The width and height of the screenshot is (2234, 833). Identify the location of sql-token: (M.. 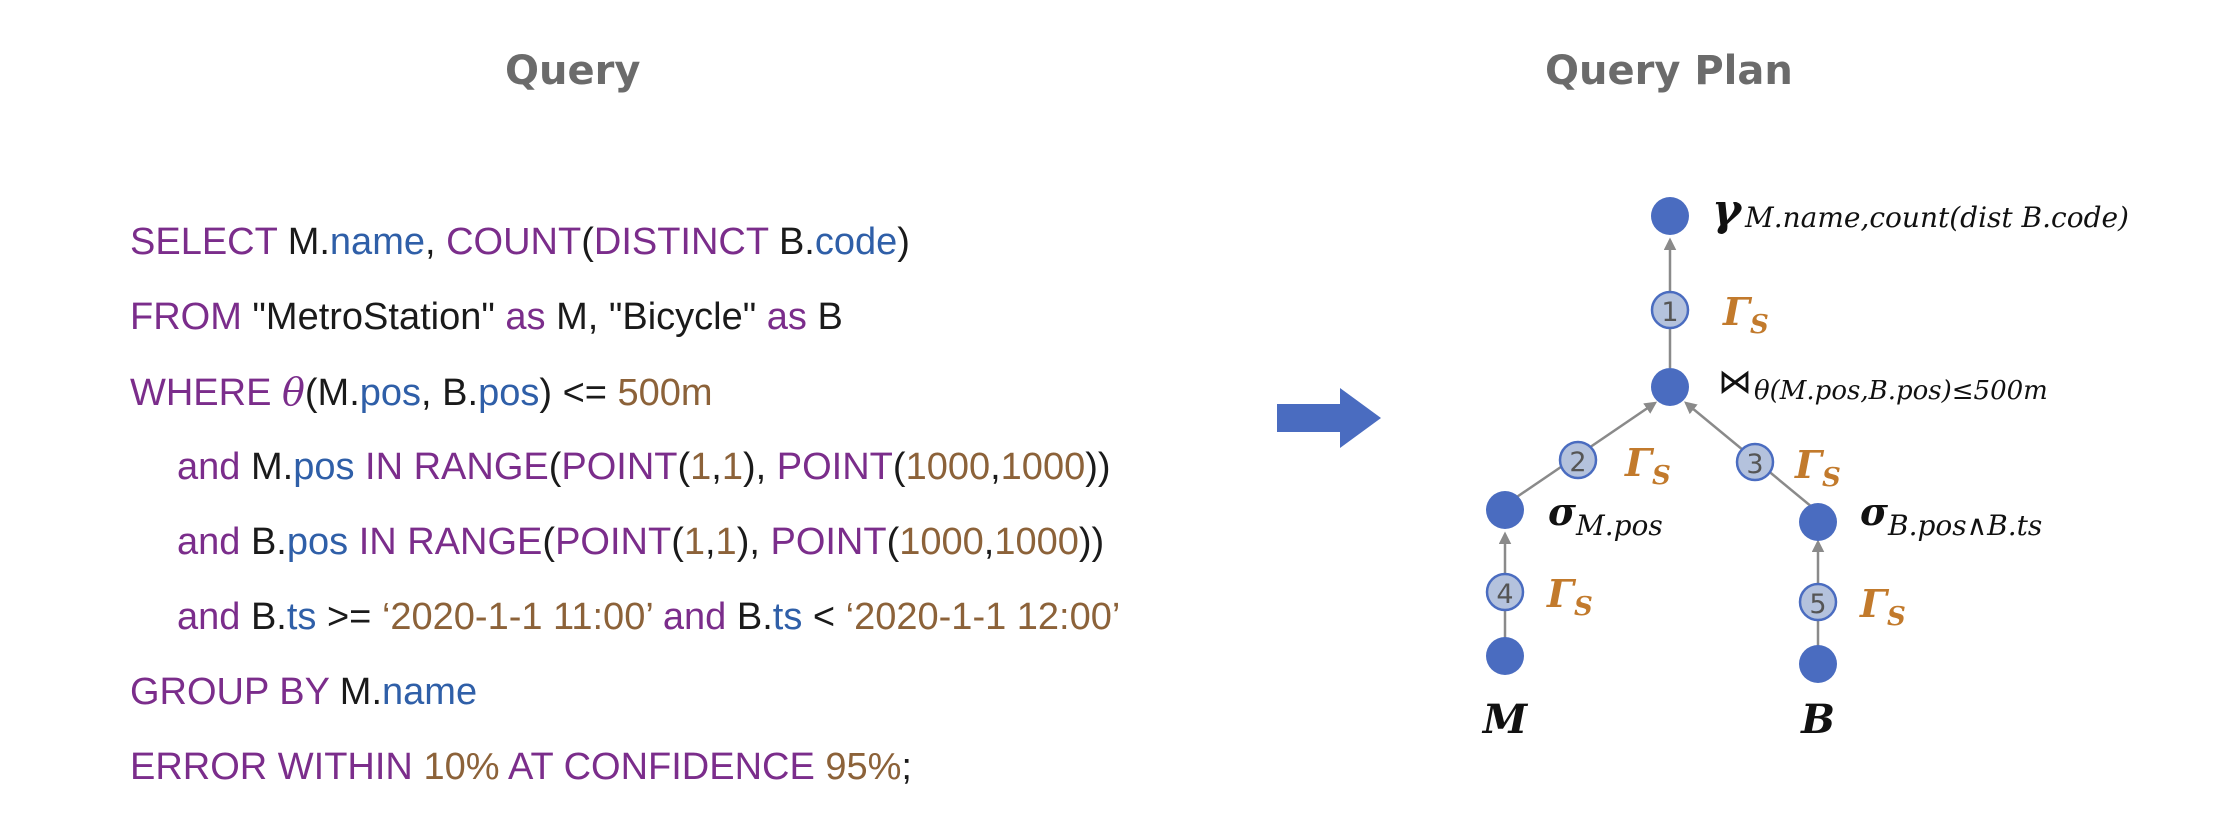
(332, 393).